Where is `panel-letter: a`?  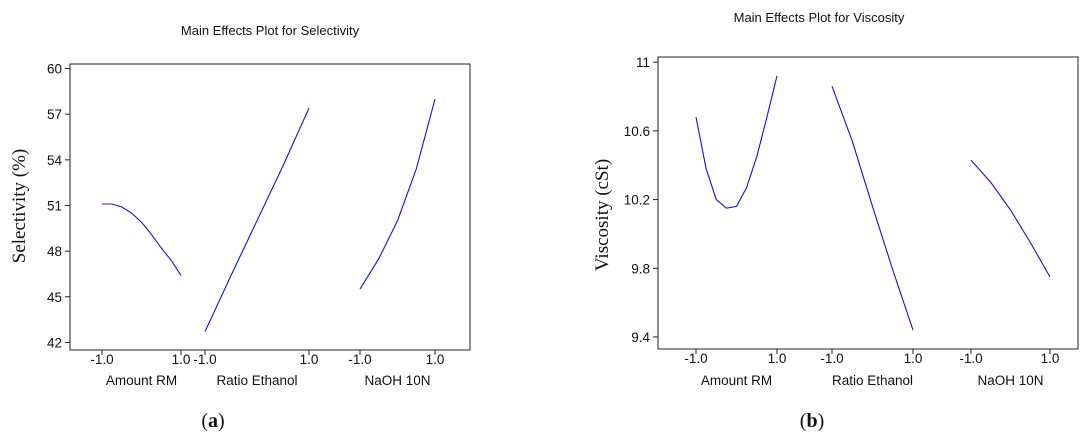 panel-letter: a is located at coordinates (213, 421).